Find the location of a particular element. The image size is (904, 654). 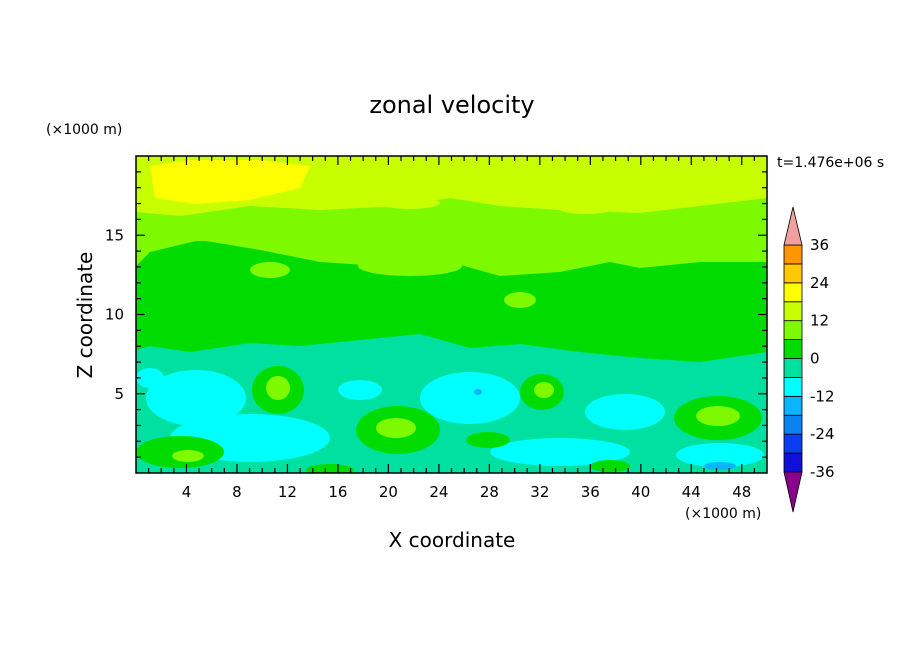

colorbar-tick-label: 12 is located at coordinates (819, 321).